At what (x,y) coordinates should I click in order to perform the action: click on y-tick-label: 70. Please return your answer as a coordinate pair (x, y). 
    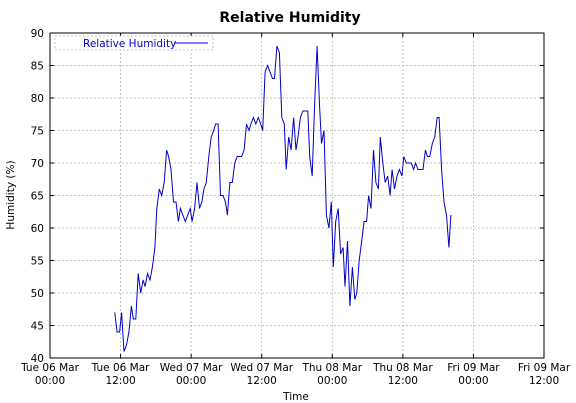
    Looking at the image, I should click on (37, 164).